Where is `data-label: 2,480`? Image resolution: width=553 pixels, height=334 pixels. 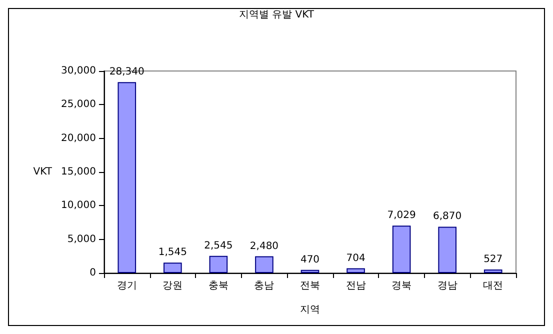 data-label: 2,480 is located at coordinates (264, 246).